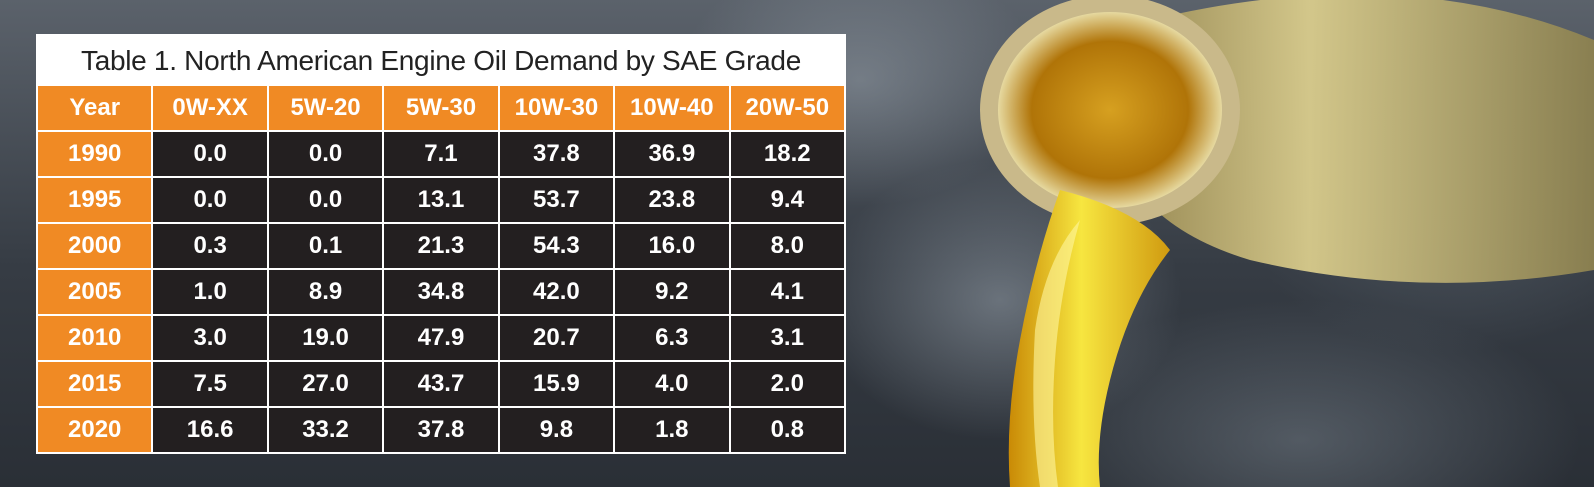  I want to click on value-cell: 8.9, so click(325, 292).